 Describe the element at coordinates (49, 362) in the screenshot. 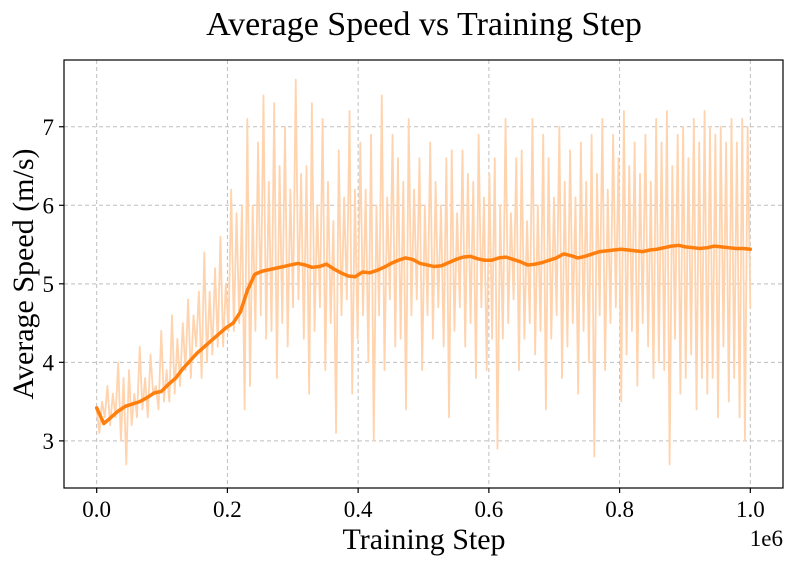

I see `y-tick-label: 4` at that location.